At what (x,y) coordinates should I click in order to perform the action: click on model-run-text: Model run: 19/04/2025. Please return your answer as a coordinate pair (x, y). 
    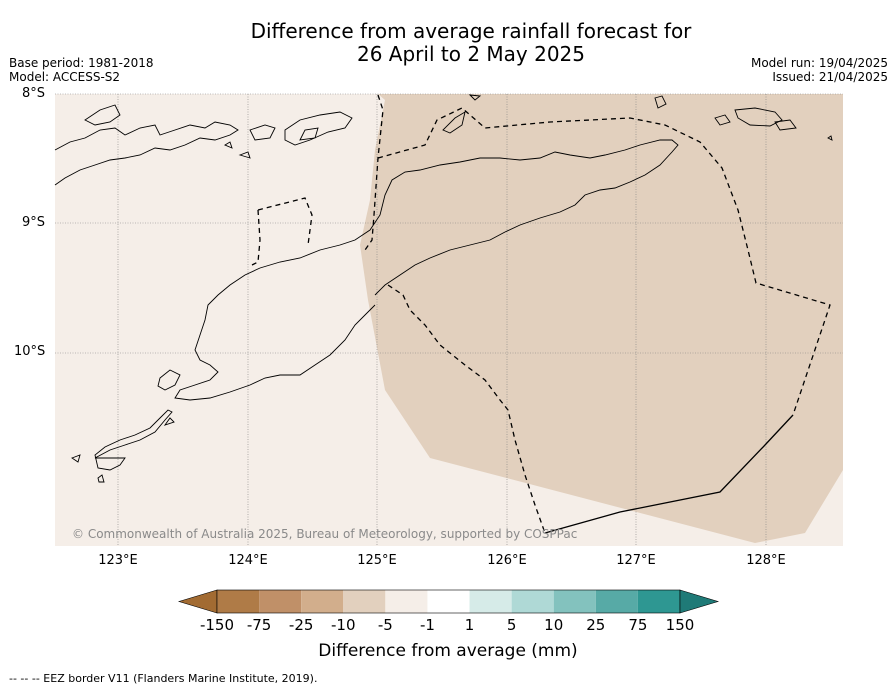
    Looking at the image, I should click on (819, 63).